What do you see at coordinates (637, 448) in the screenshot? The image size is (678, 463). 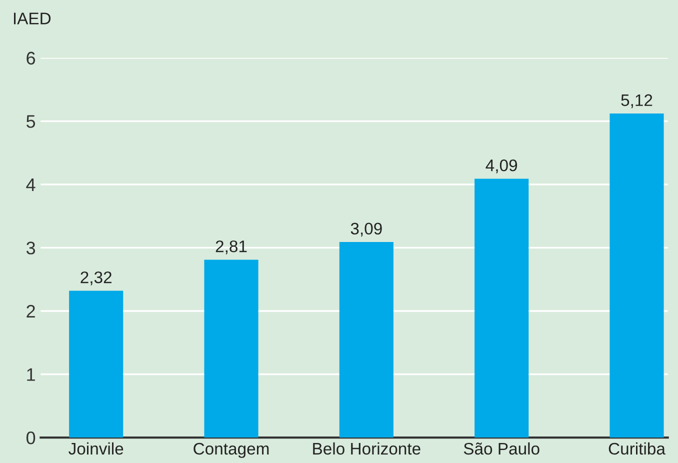 I see `x-tick-label: Curitiba` at bounding box center [637, 448].